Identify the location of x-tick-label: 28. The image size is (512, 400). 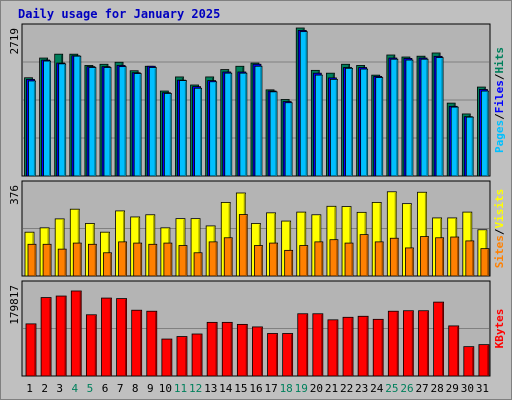
(437, 388).